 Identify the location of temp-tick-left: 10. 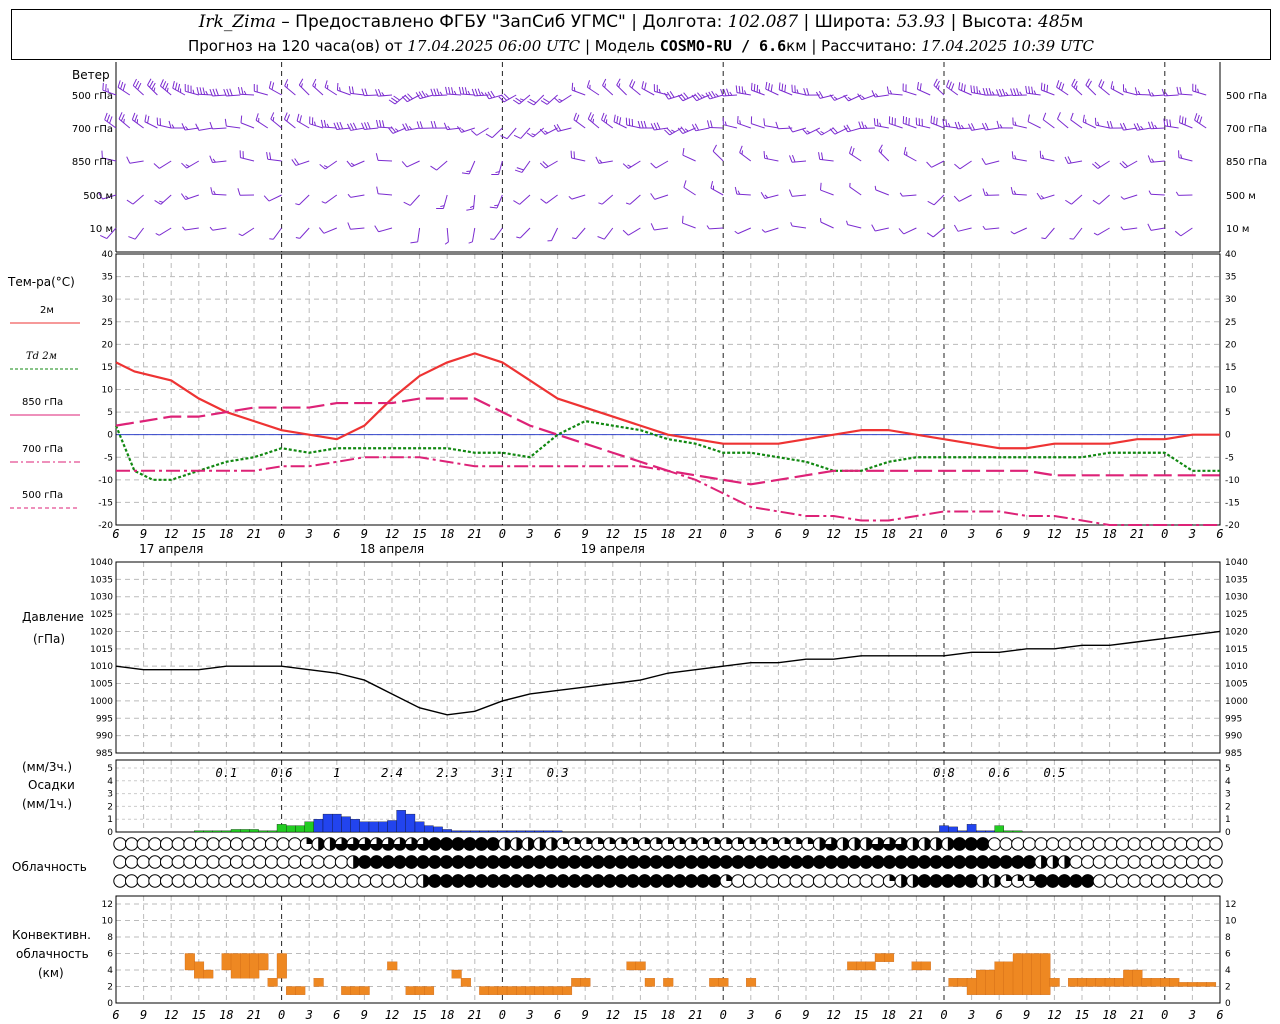
(108, 391).